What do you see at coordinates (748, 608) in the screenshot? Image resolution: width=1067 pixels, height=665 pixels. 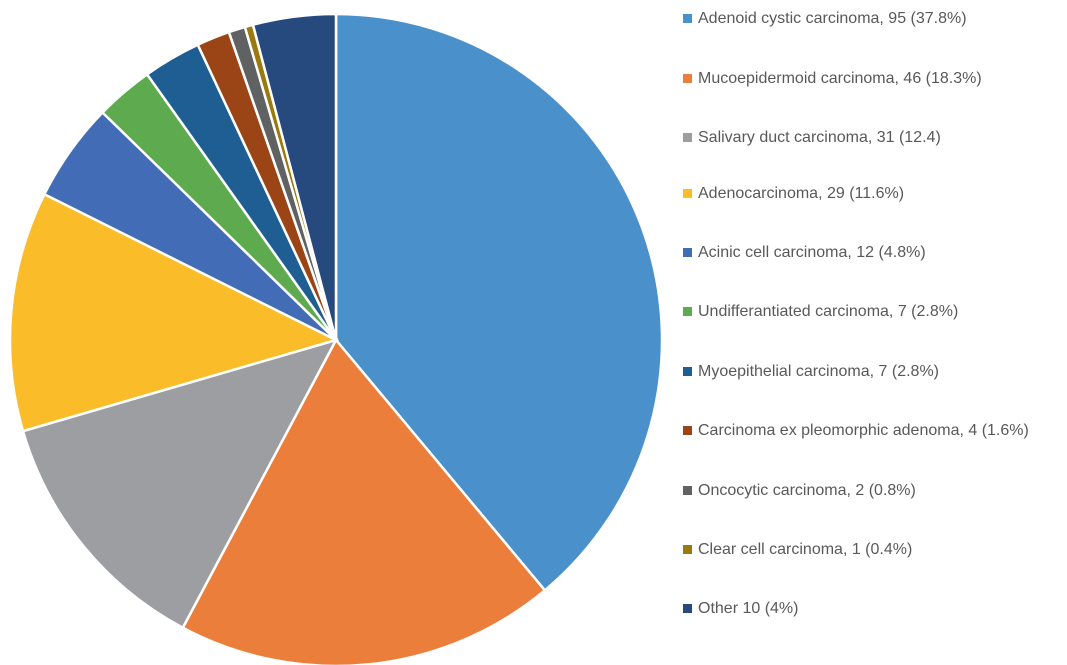 I see `legend-label: Other 10 (4%)` at bounding box center [748, 608].